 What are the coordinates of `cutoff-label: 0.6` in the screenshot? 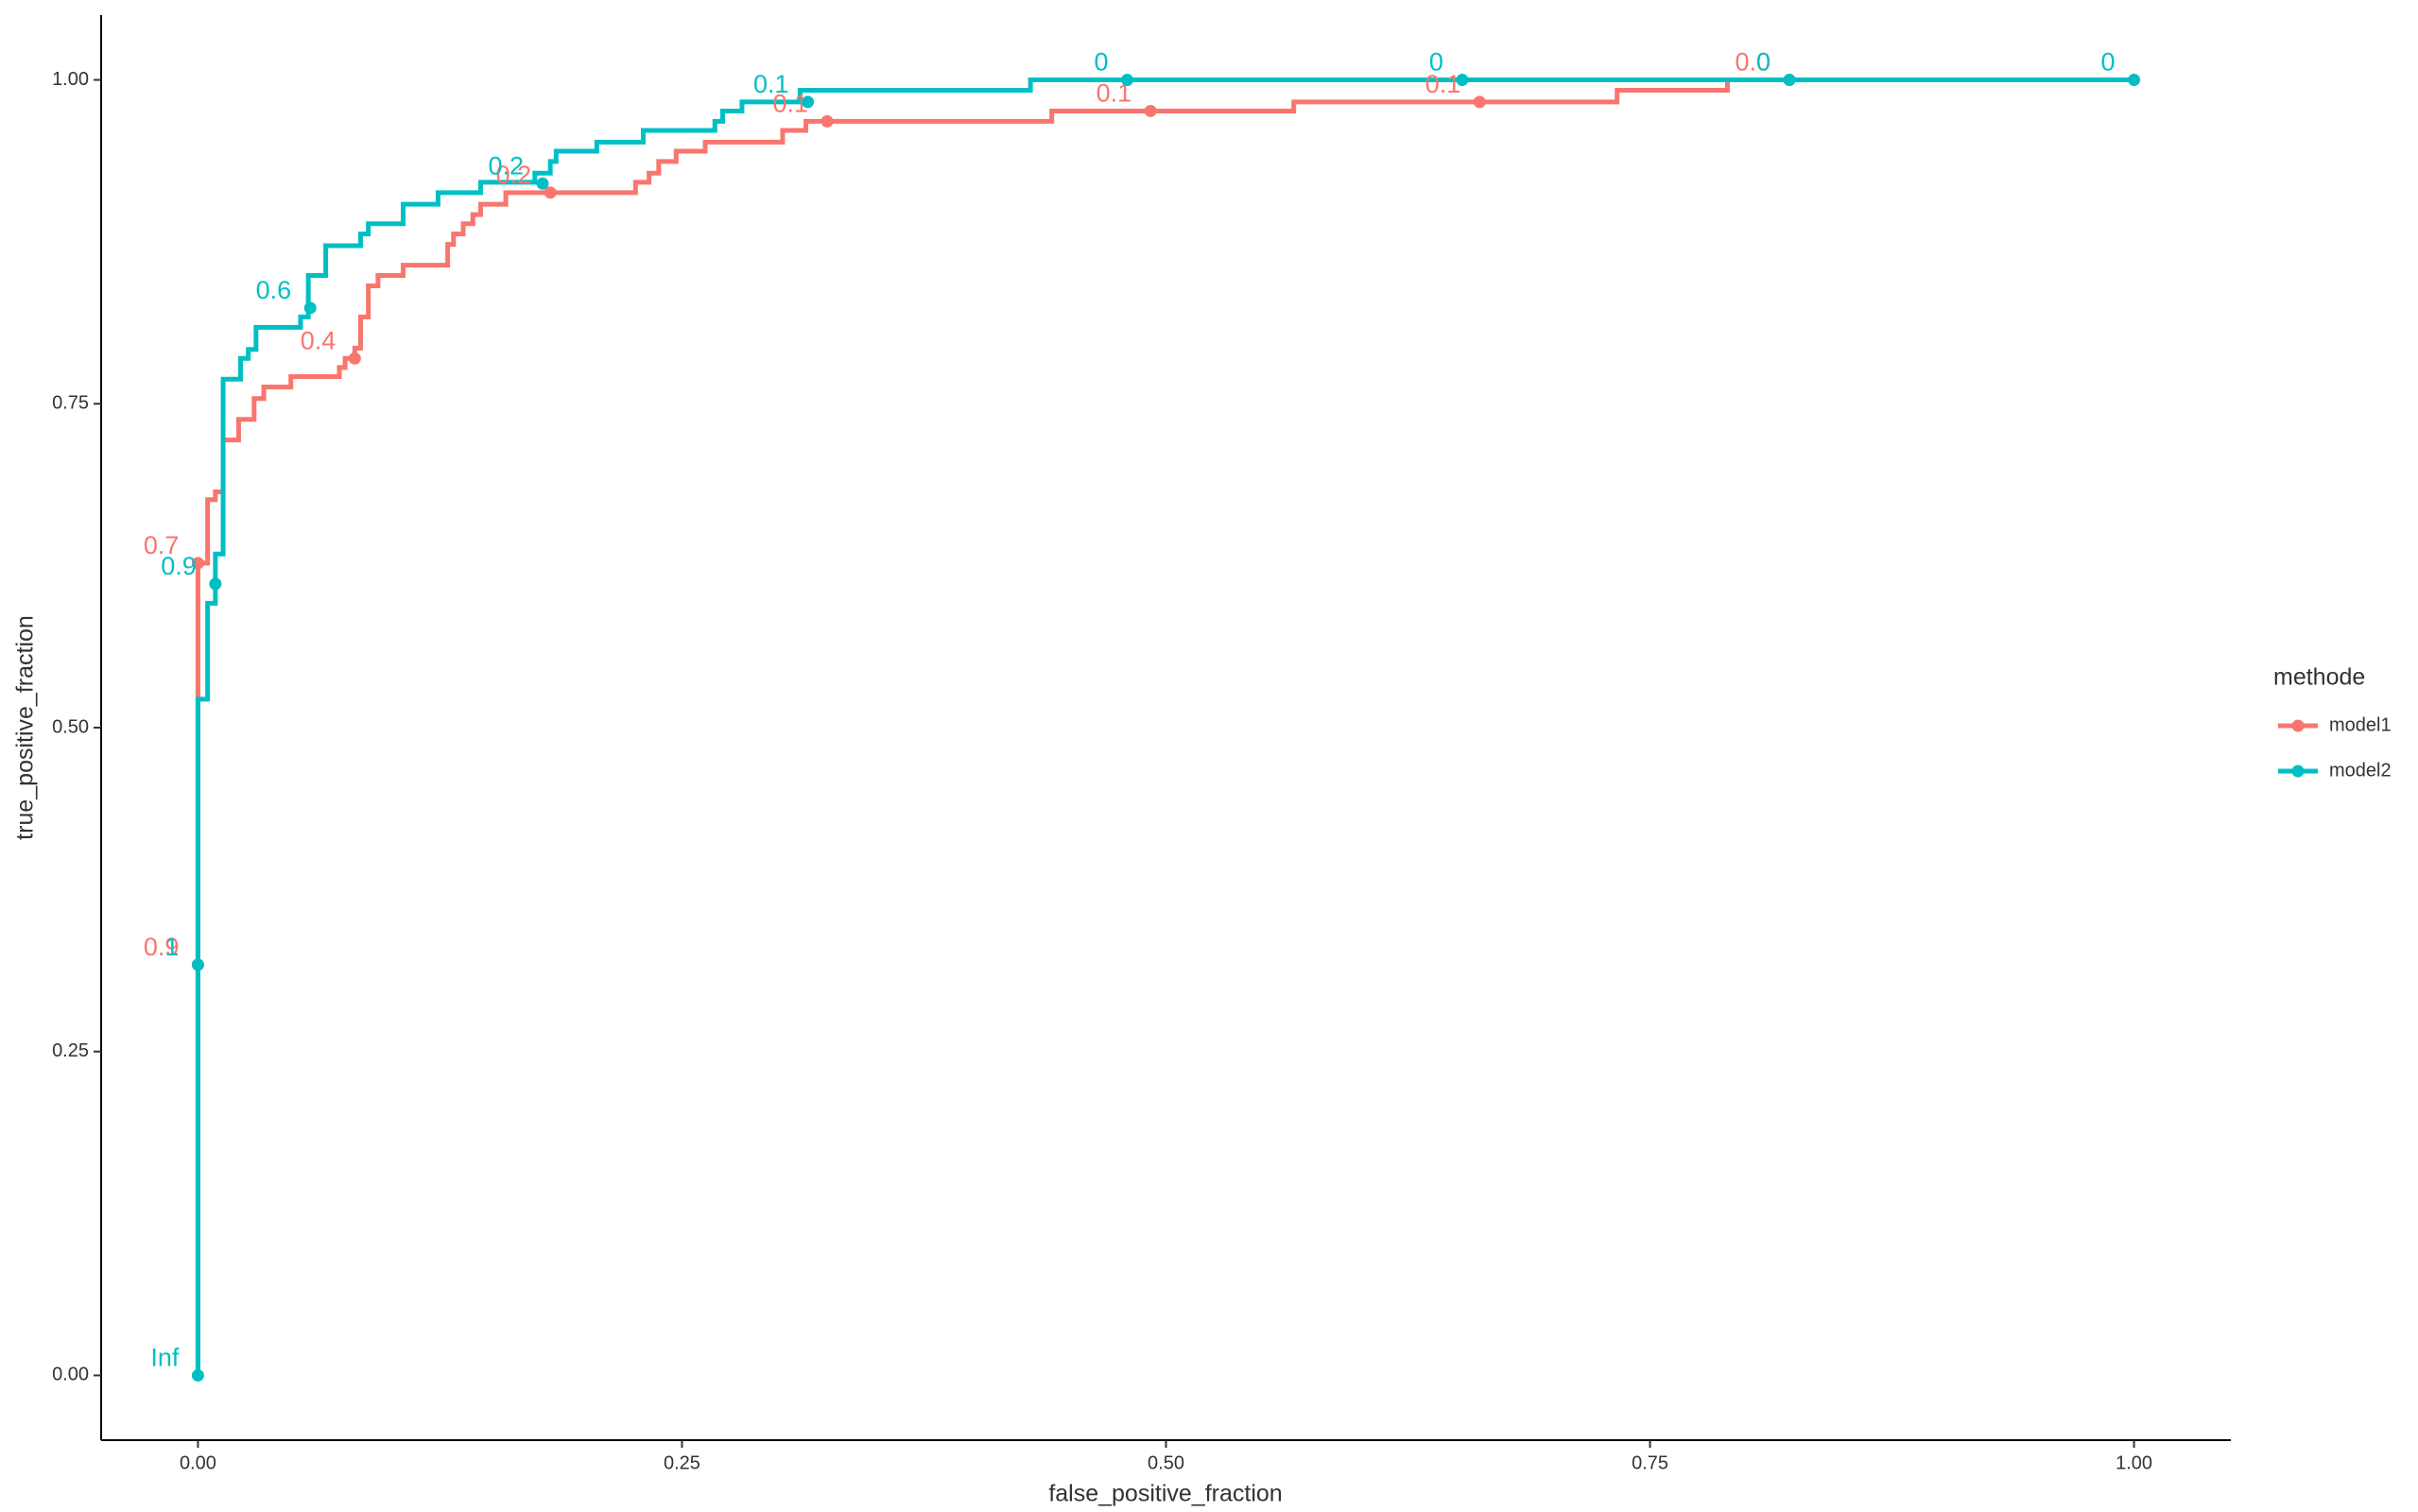 It's located at (274, 290).